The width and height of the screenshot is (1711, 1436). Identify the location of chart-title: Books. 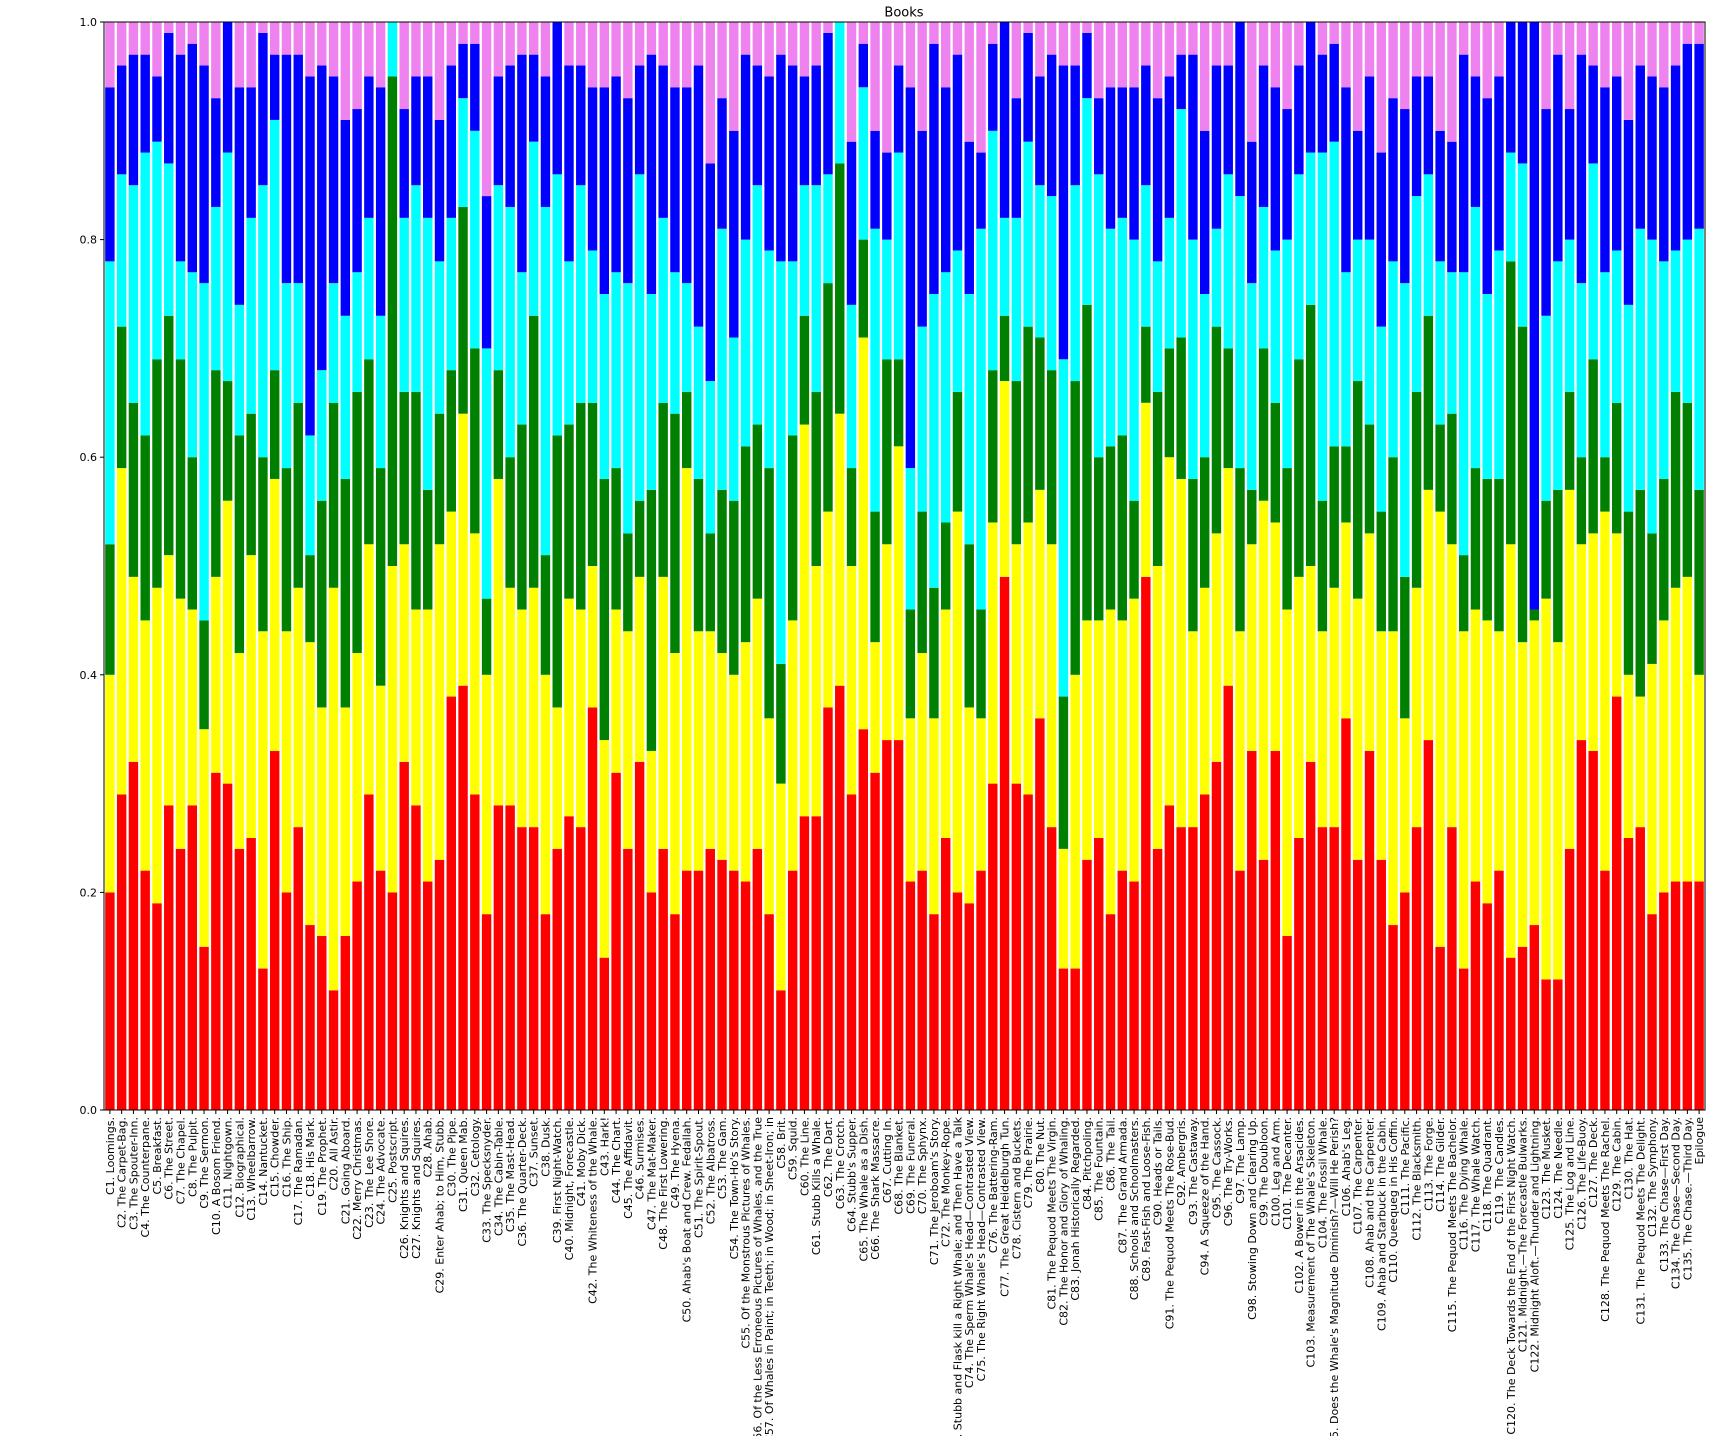
(903, 13).